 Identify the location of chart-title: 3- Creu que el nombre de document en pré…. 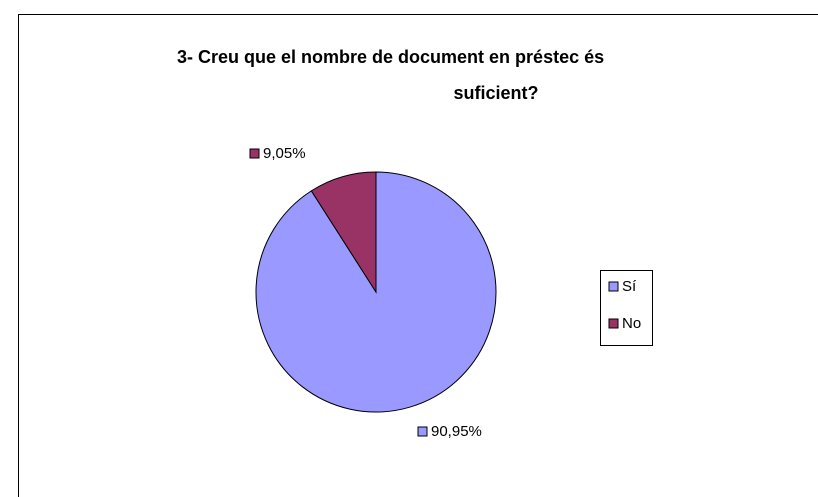
(390, 75).